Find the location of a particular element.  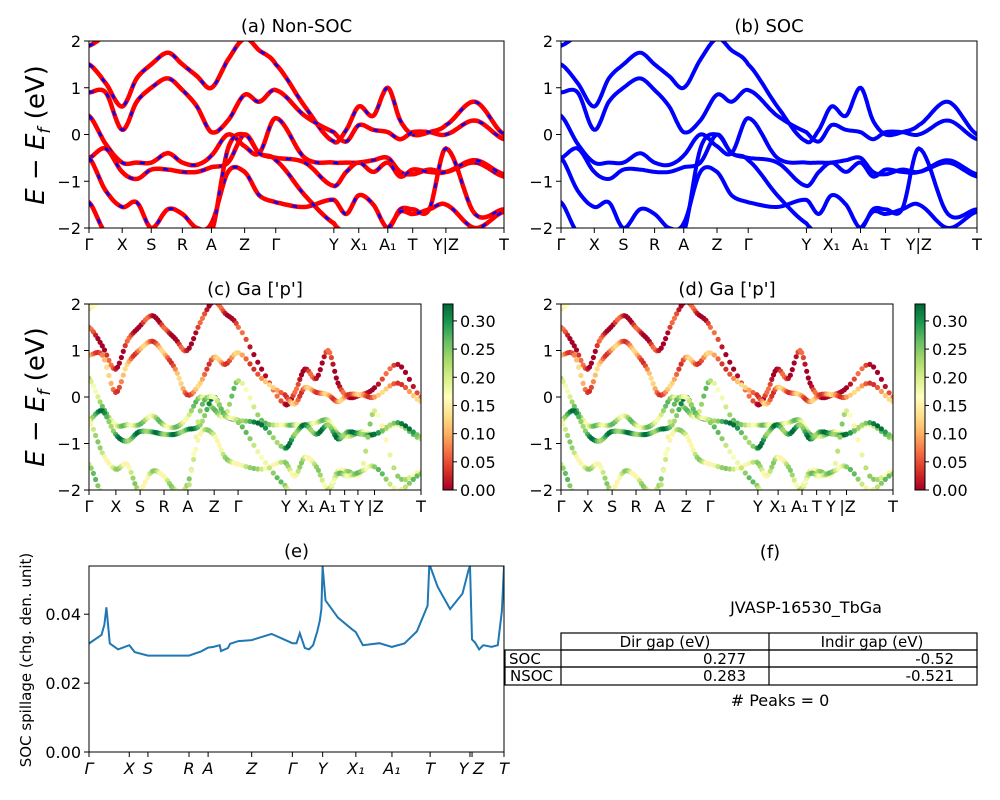

colorbar-tick-label: 0.15 is located at coordinates (950, 405).